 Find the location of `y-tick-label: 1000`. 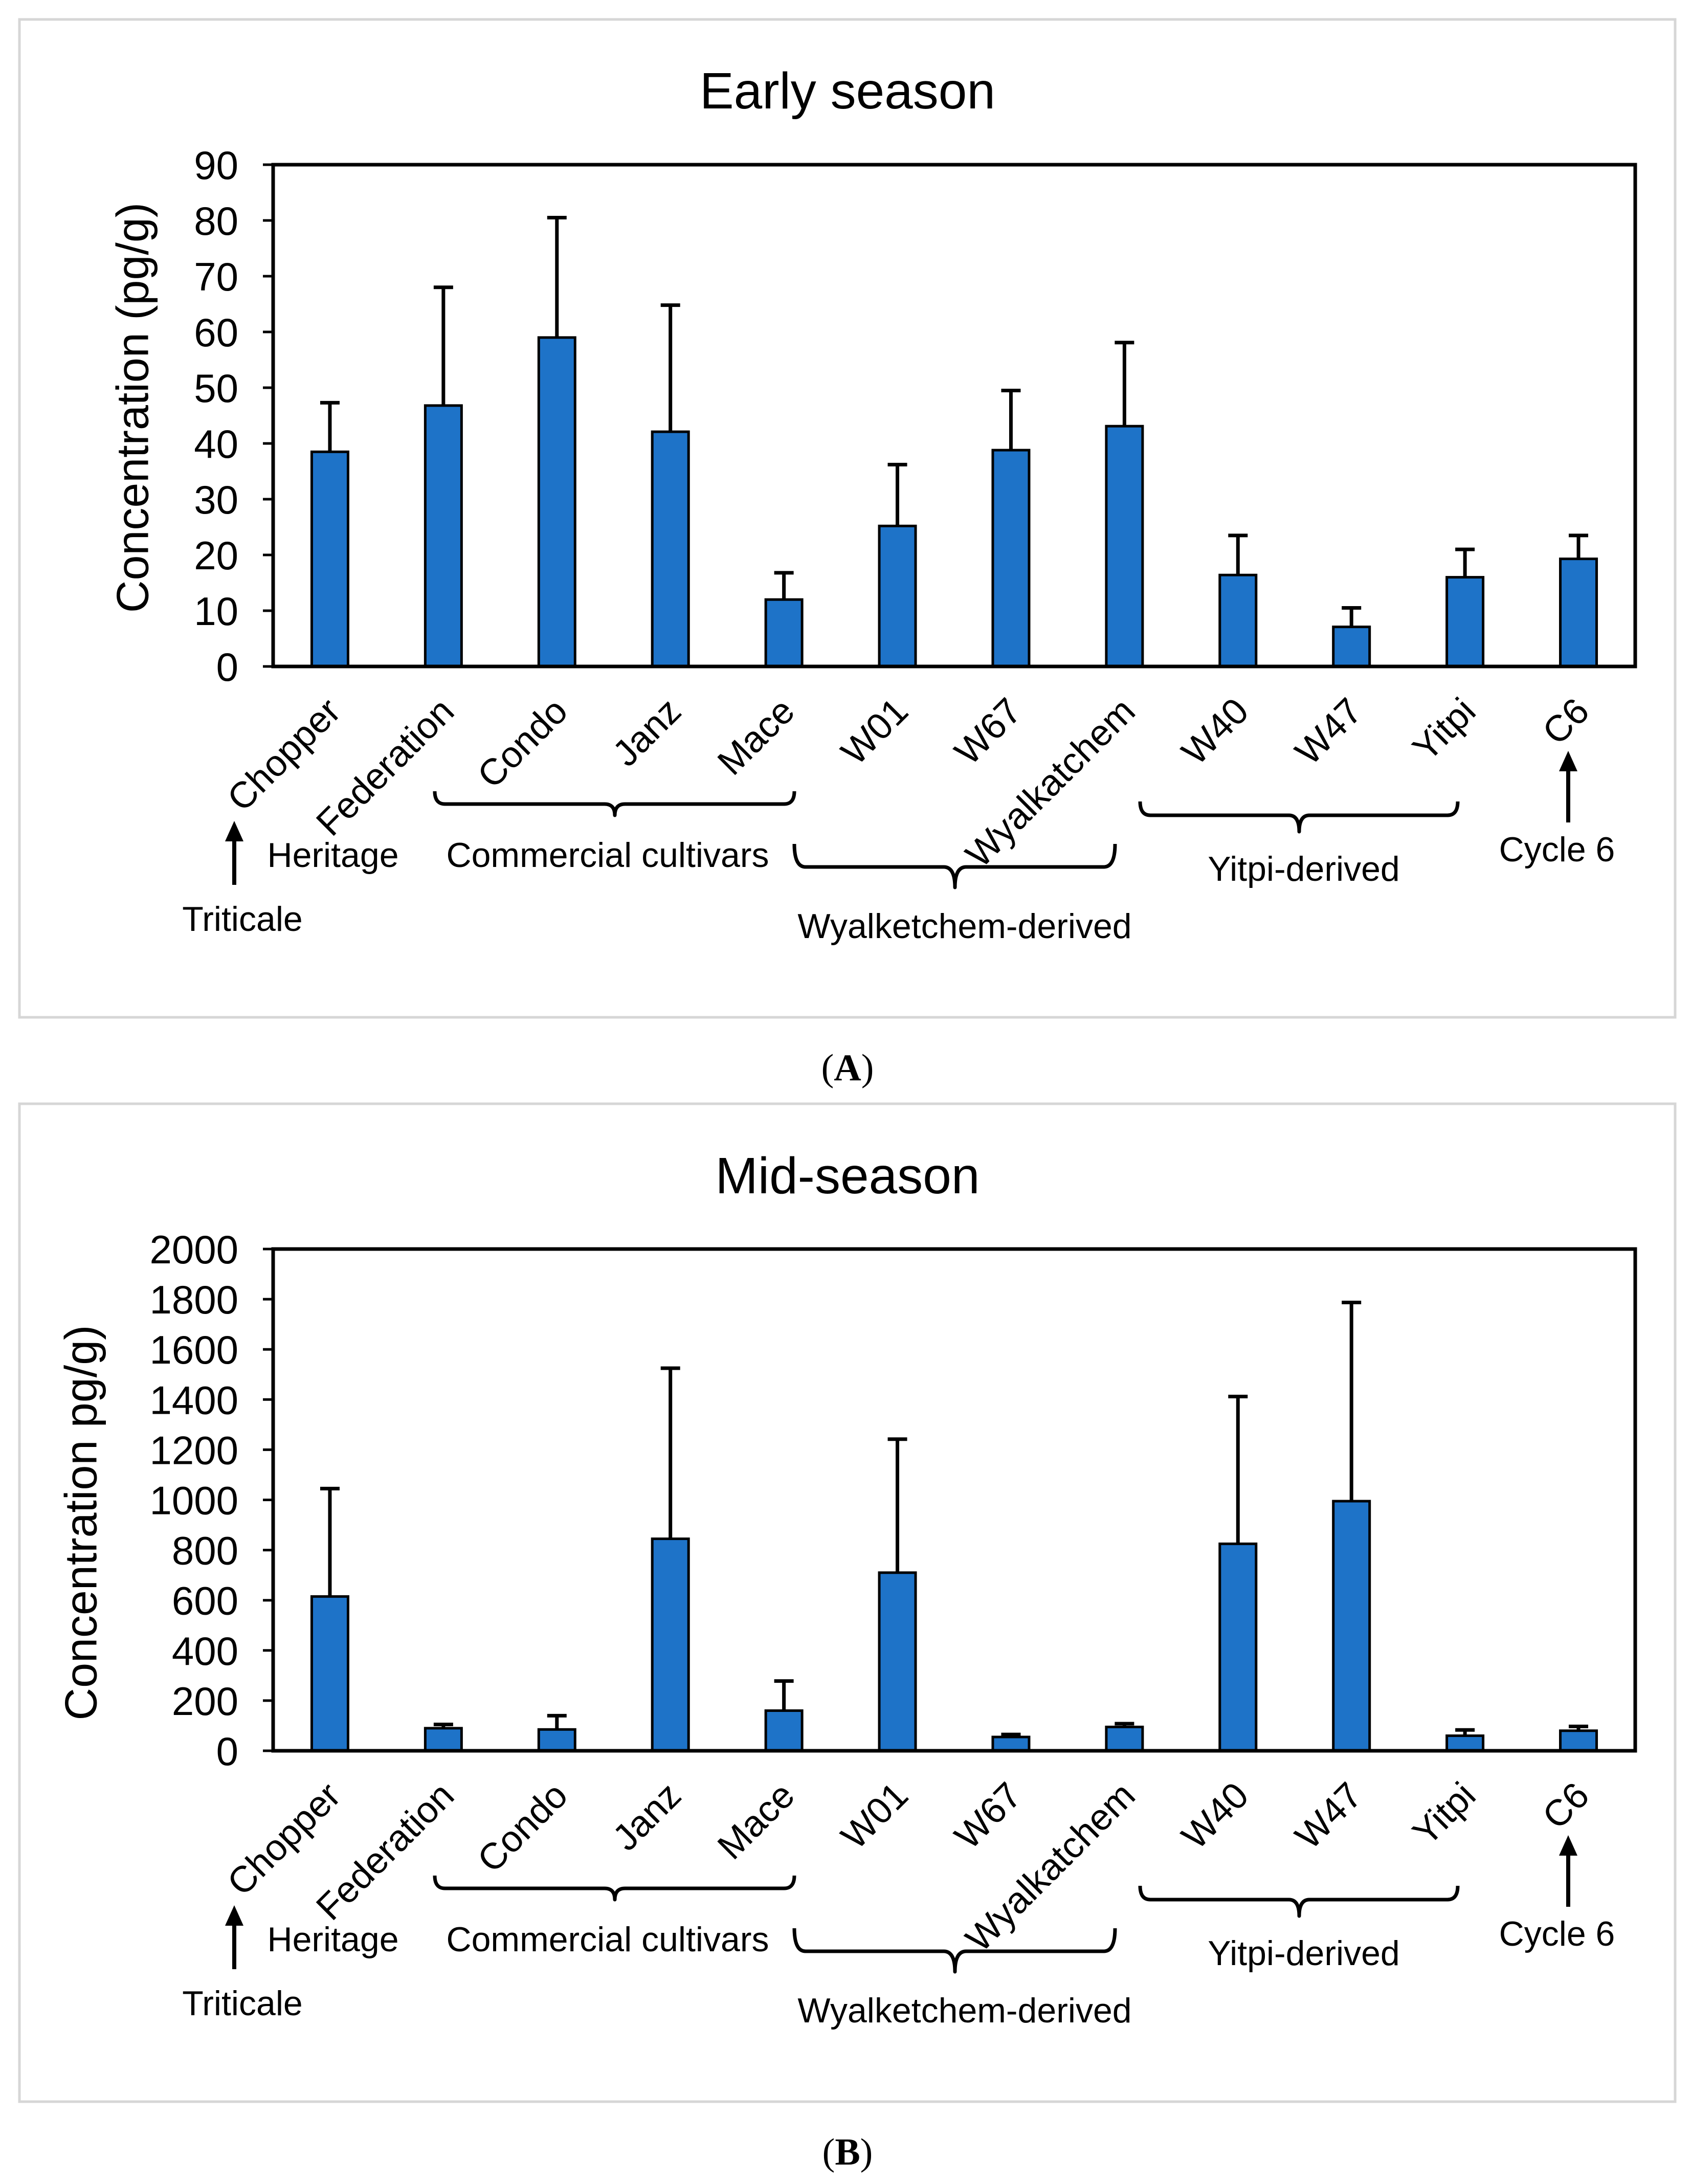

y-tick-label: 1000 is located at coordinates (193, 1500).